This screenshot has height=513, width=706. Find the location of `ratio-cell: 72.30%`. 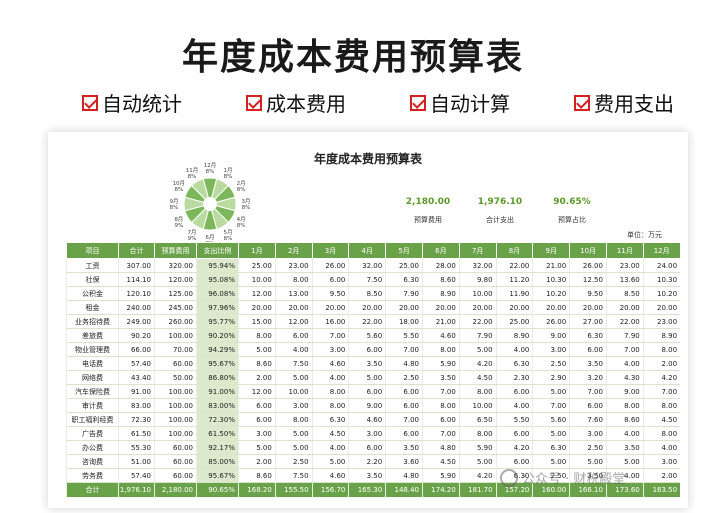

ratio-cell: 72.30% is located at coordinates (217, 419).